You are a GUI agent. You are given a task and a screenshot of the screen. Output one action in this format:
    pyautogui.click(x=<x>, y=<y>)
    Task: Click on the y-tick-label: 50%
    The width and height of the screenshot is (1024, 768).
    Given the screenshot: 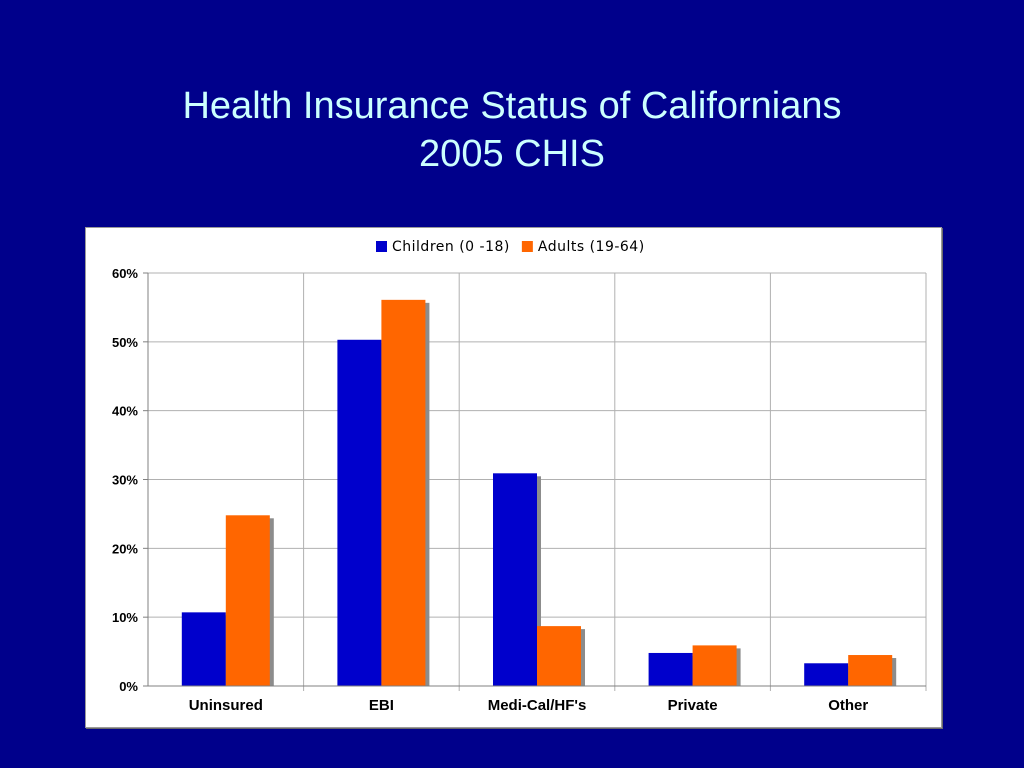 What is the action you would take?
    pyautogui.click(x=125, y=342)
    